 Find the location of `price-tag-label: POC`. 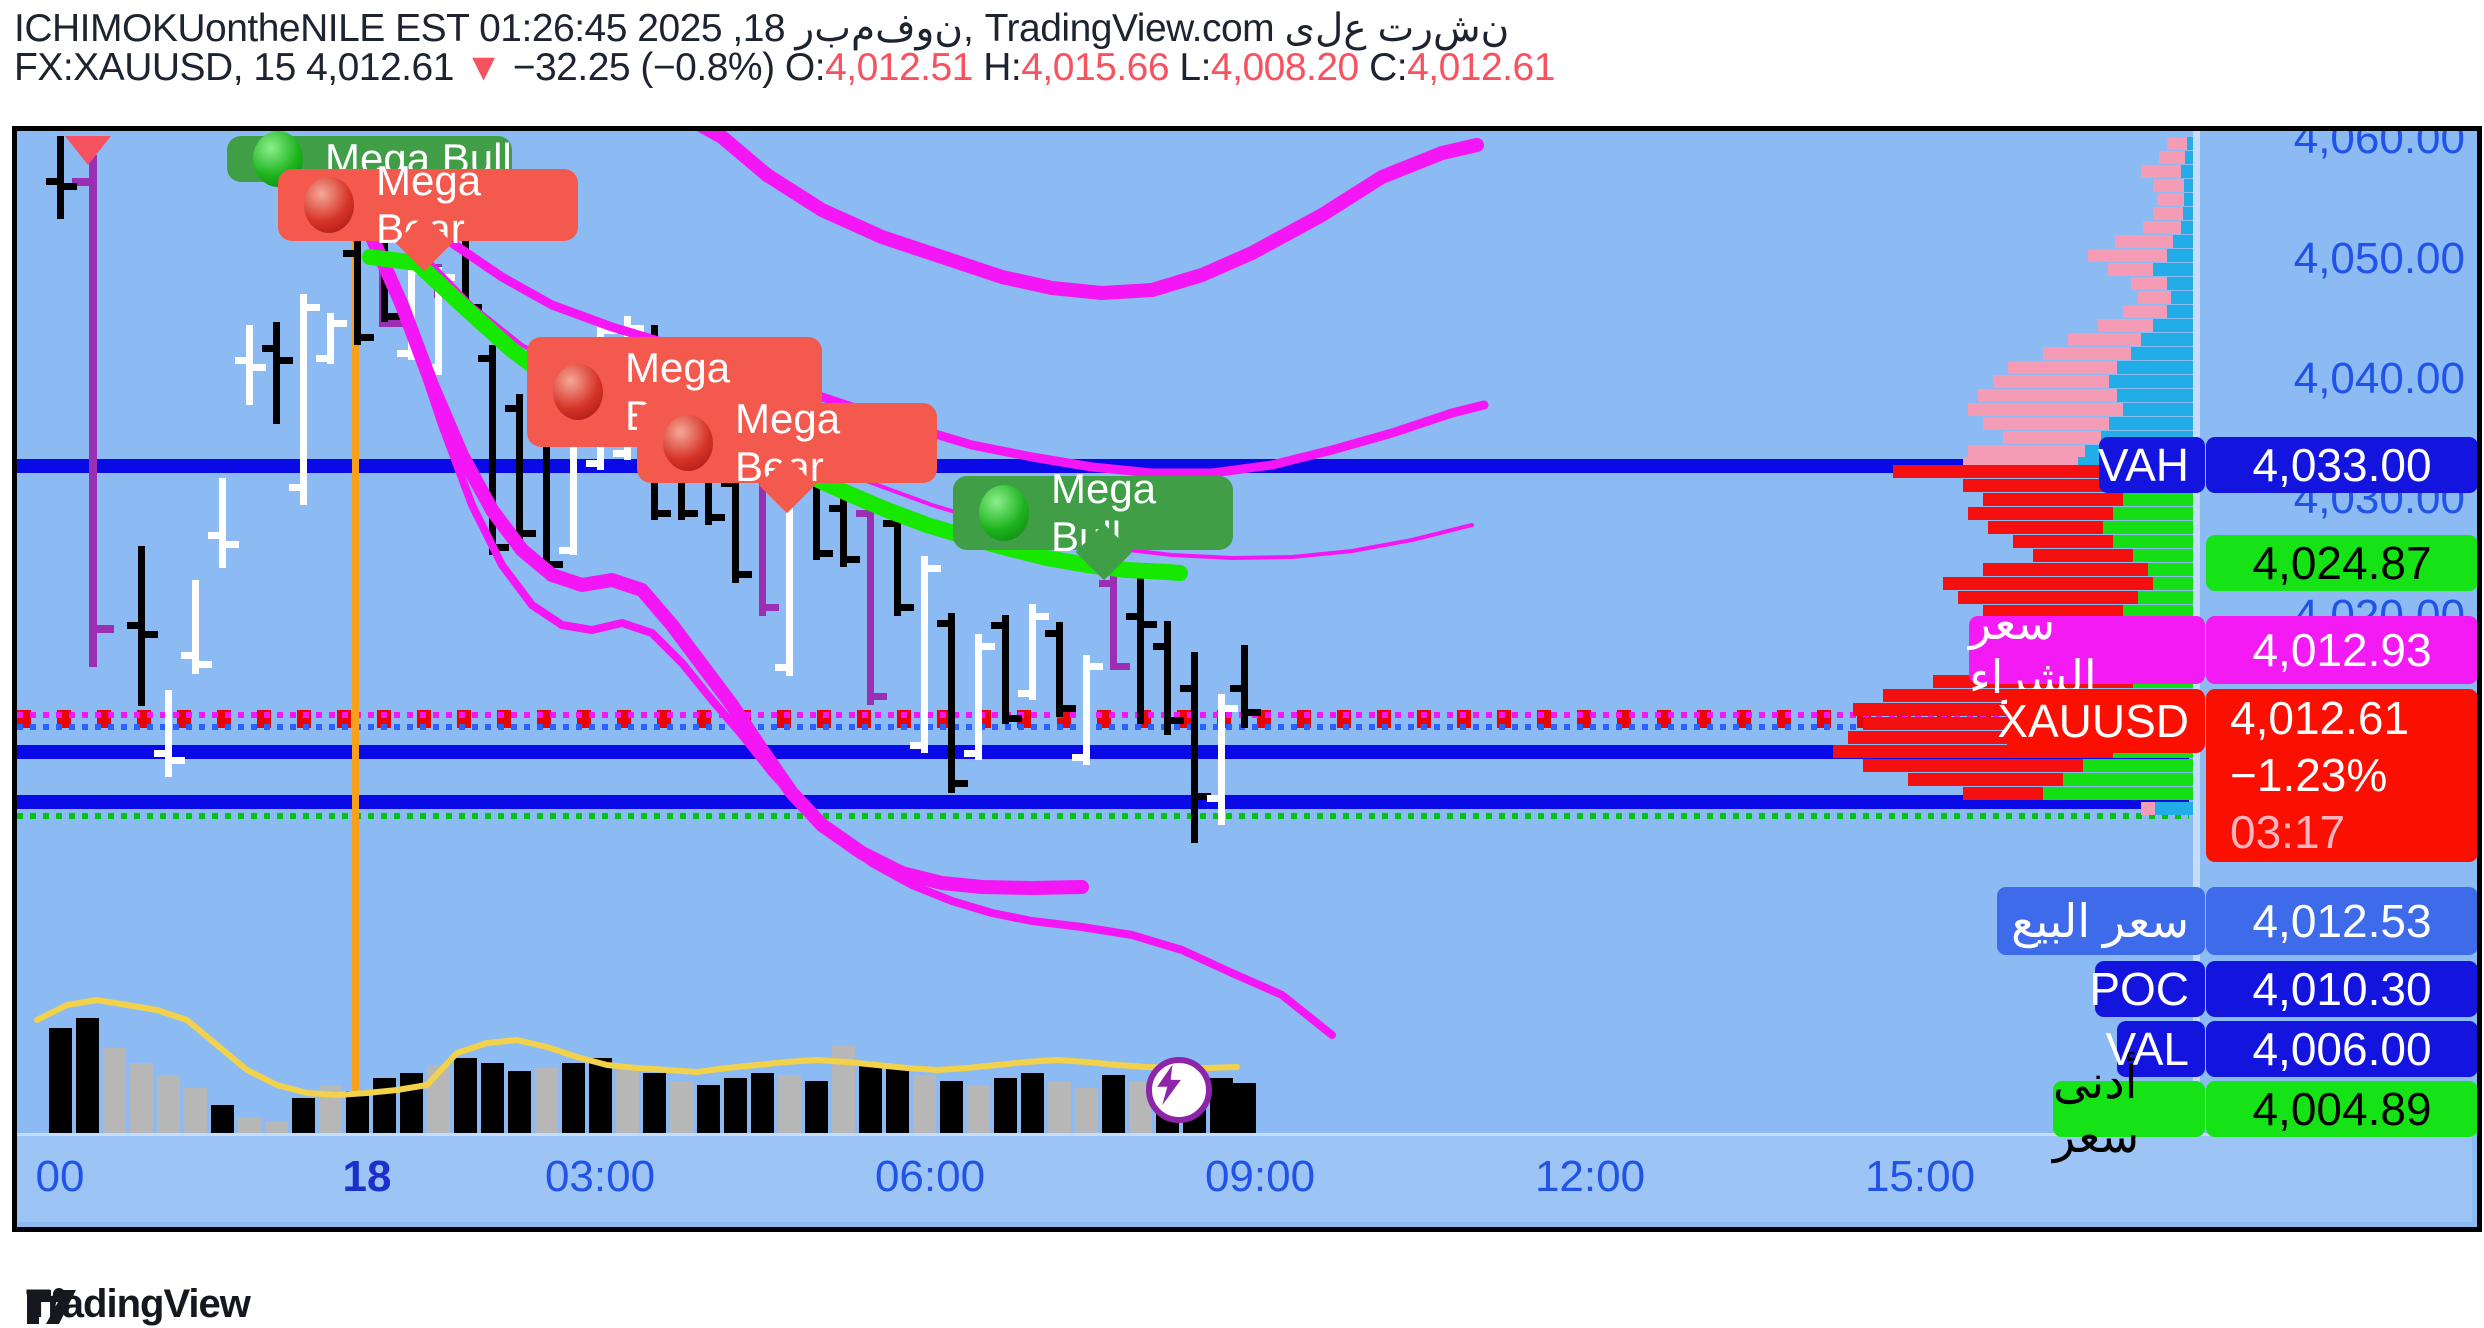

price-tag-label: POC is located at coordinates (2147, 989).